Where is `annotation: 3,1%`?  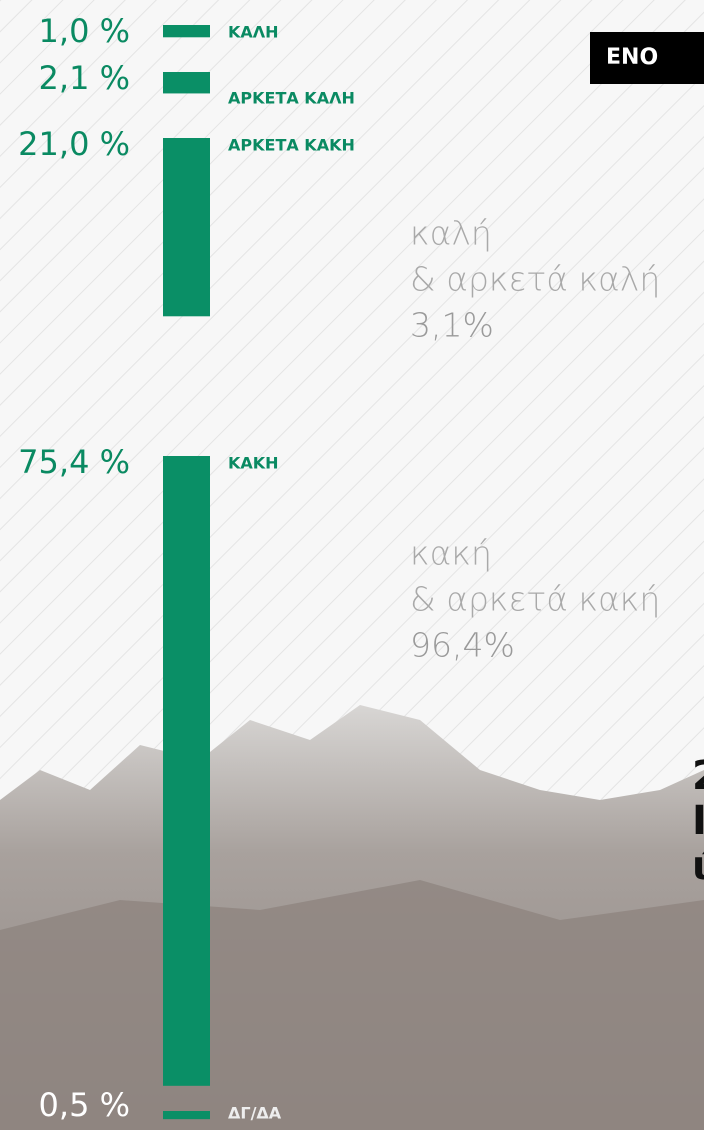
annotation: 3,1% is located at coordinates (452, 325).